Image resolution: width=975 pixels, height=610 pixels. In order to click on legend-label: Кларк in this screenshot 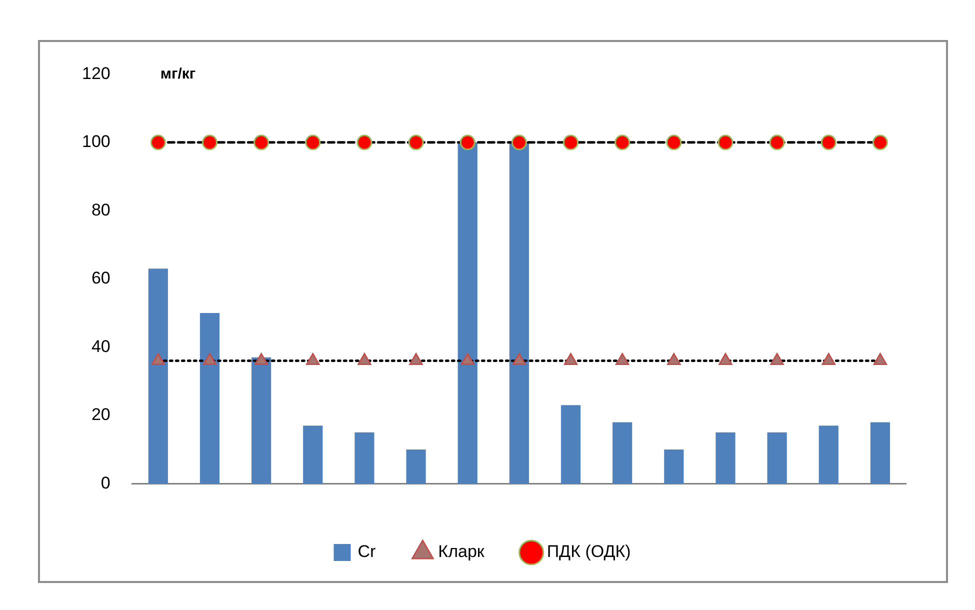, I will do `click(461, 552)`.